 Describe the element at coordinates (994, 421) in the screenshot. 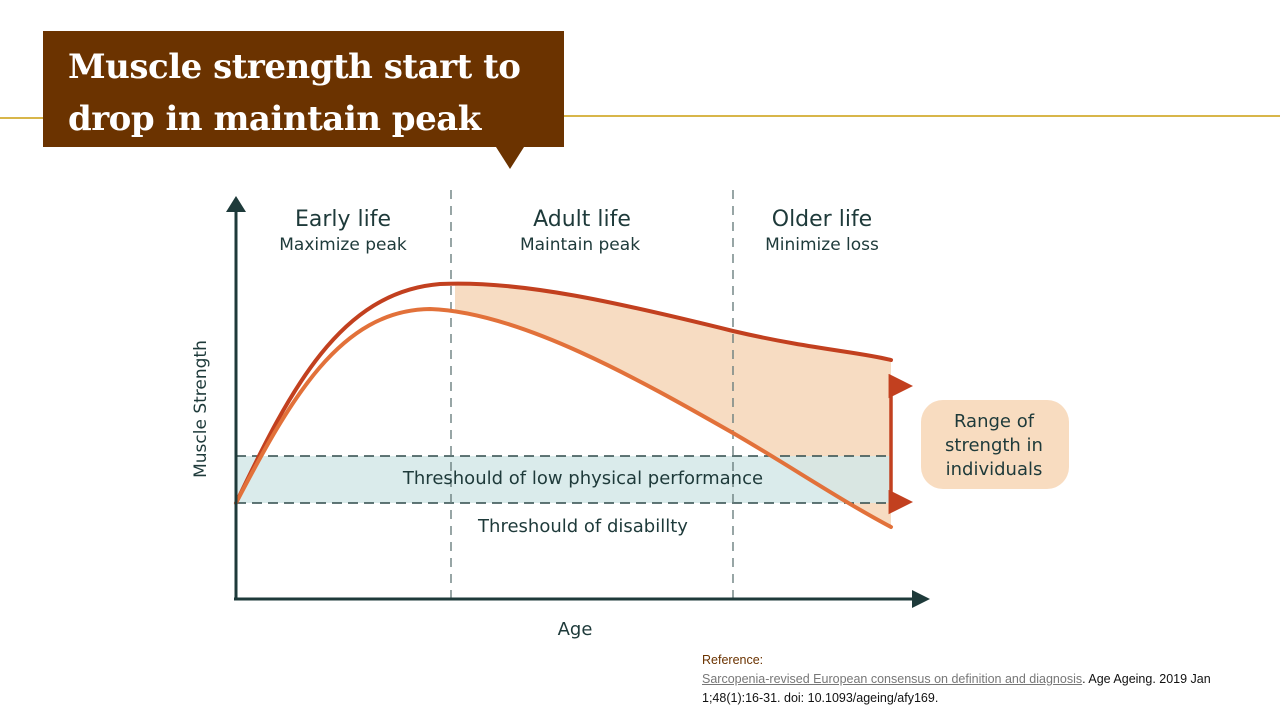

I see `range-label-line-1: Range of` at that location.